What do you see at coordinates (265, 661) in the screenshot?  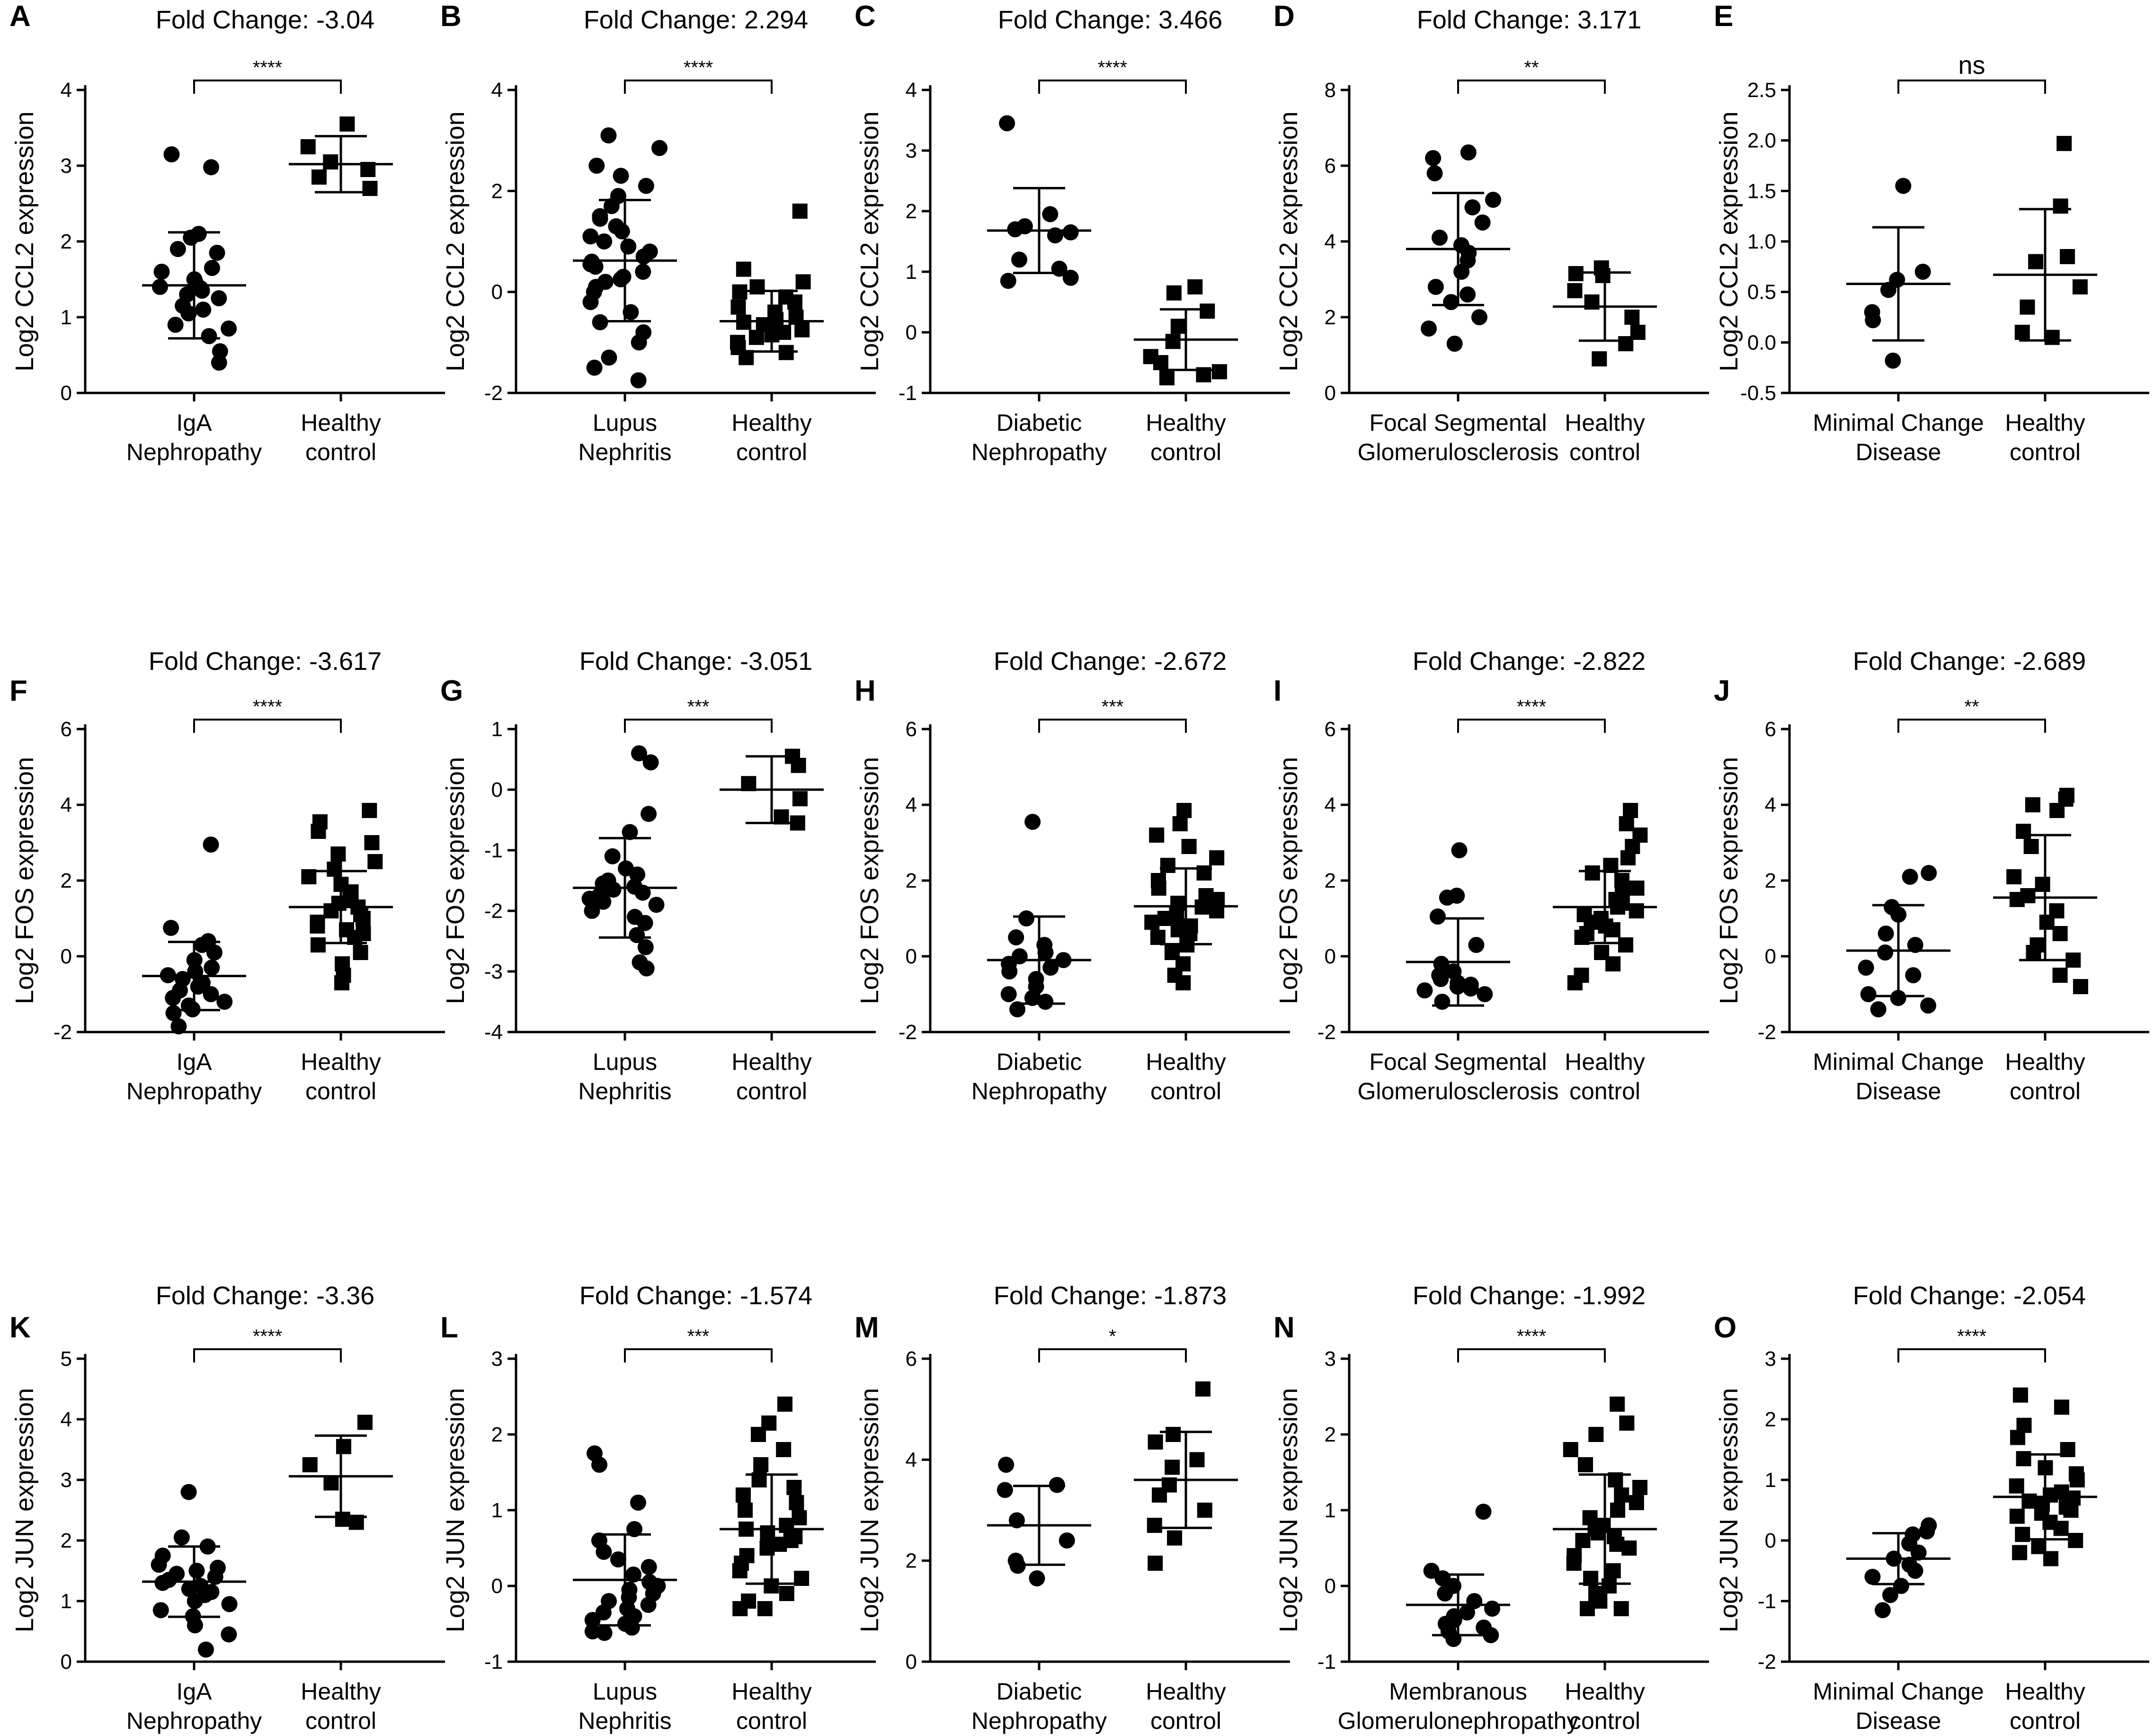 I see `fold-change-title: Fold Change: -3.617` at bounding box center [265, 661].